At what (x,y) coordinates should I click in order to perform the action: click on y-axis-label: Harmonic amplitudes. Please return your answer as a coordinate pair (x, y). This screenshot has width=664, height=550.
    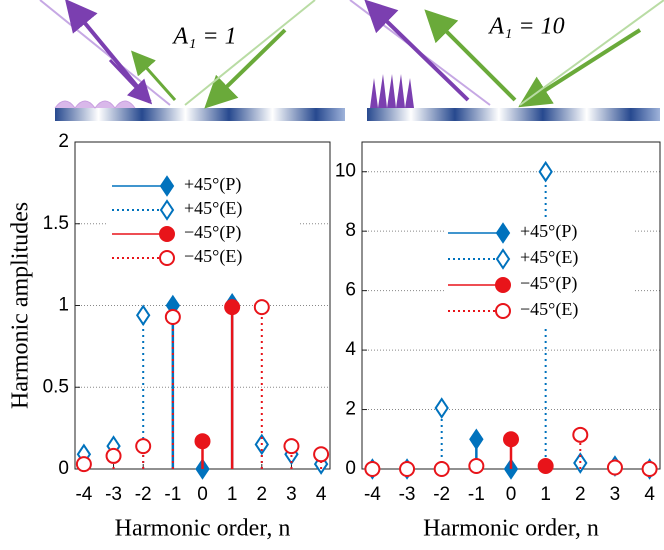
    Looking at the image, I should click on (21, 305).